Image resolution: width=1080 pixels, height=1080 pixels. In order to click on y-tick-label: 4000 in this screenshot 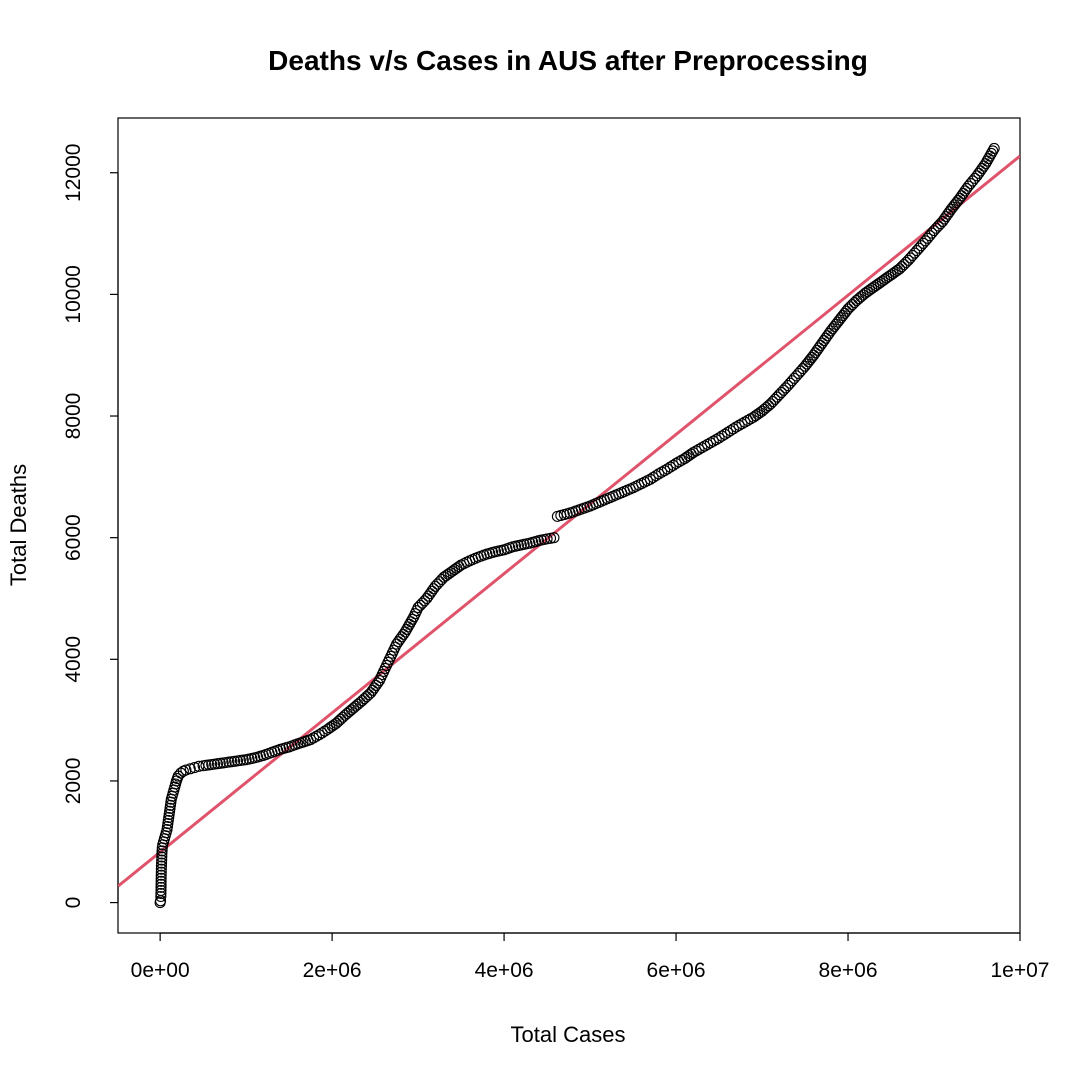, I will do `click(73, 659)`.